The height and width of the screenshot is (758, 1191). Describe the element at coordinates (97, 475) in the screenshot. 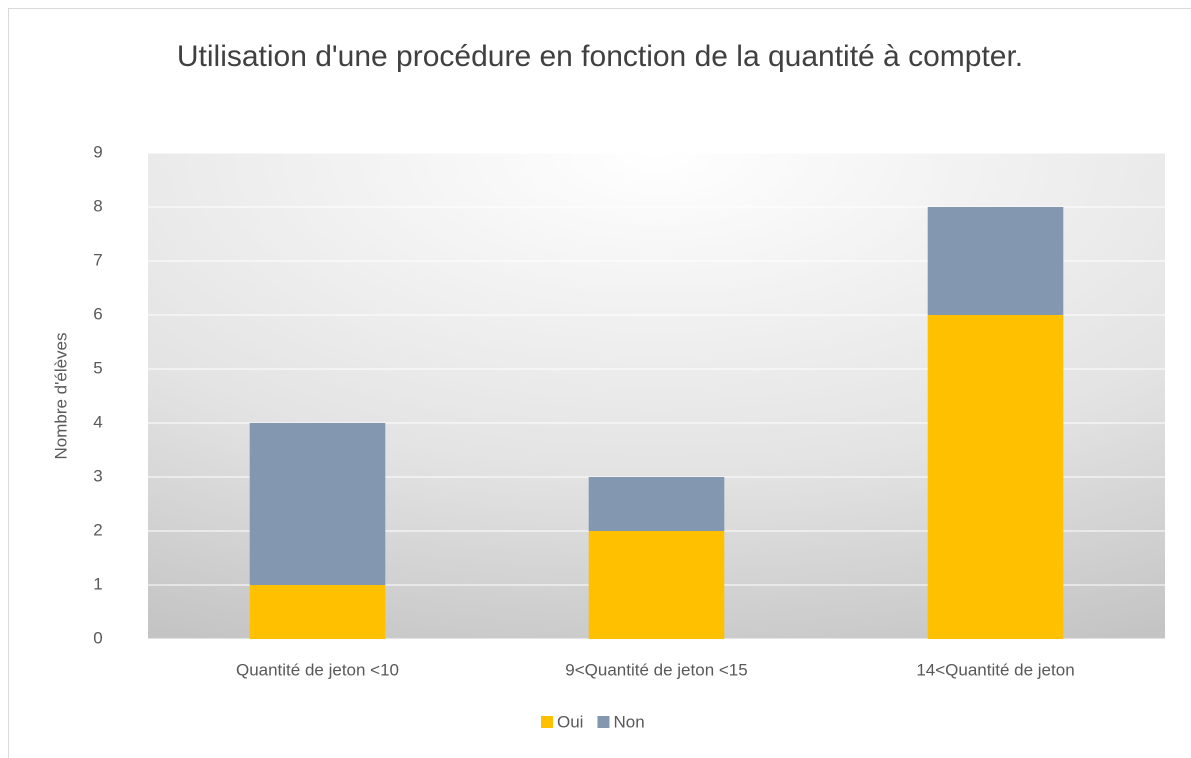

I see `y-tick-label: 3` at that location.